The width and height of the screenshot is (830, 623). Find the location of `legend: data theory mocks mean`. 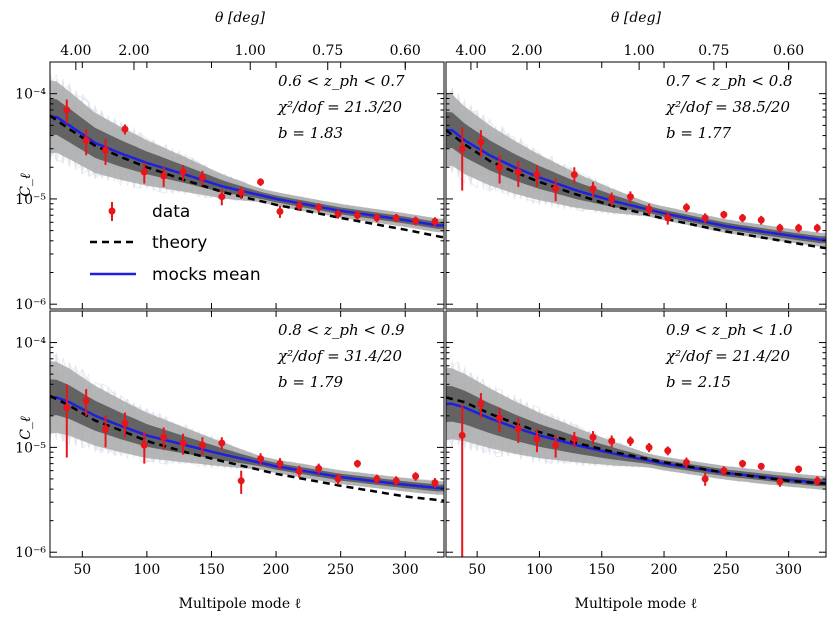

legend: data theory mocks mean is located at coordinates (175, 243).